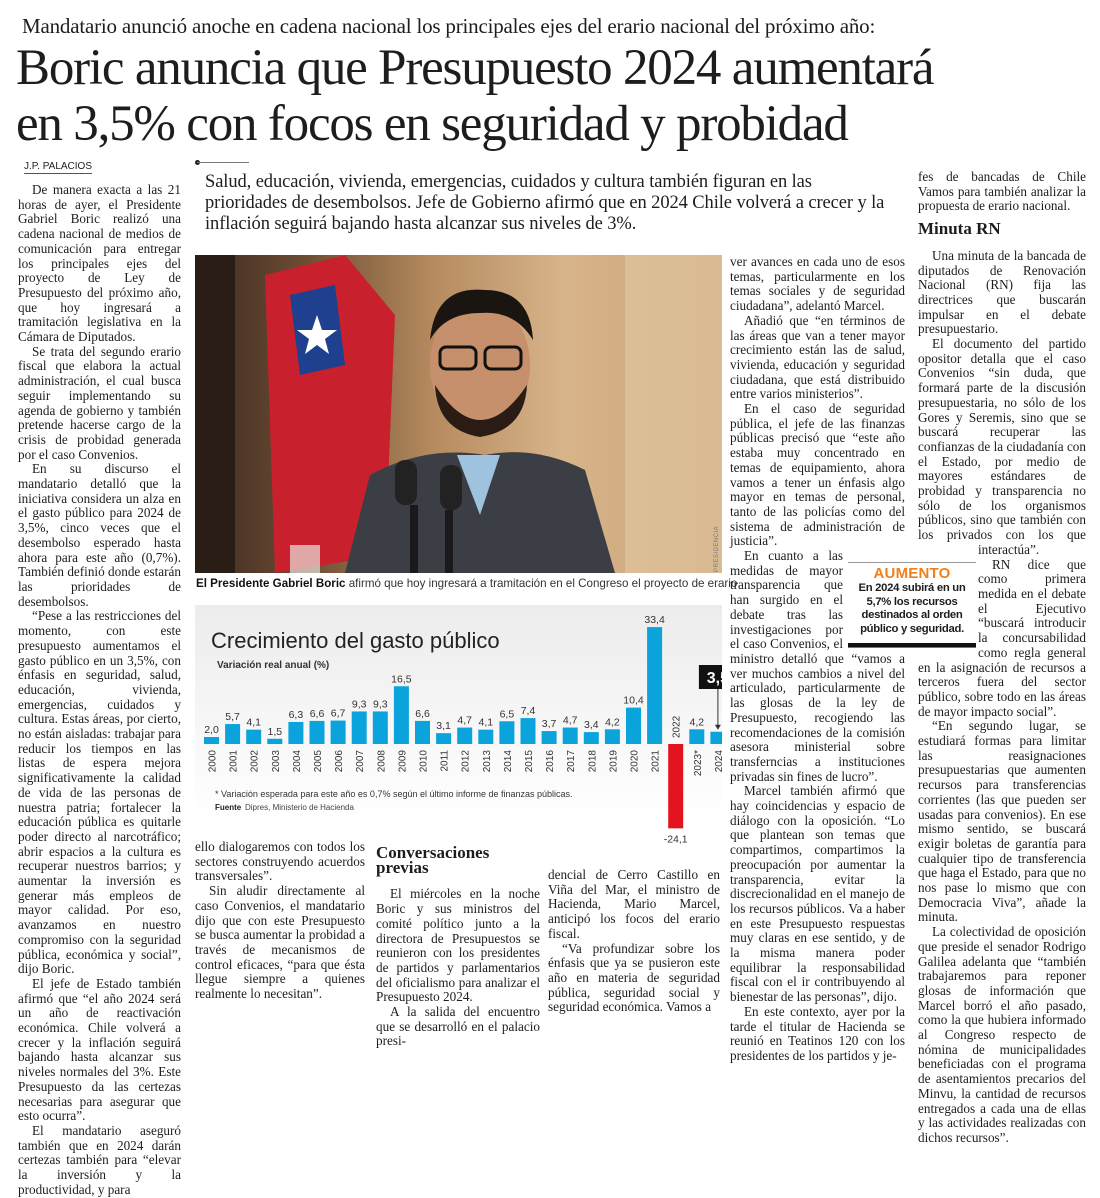 The height and width of the screenshot is (1198, 1100). Describe the element at coordinates (571, 761) in the screenshot. I see `year-label: 2017` at that location.